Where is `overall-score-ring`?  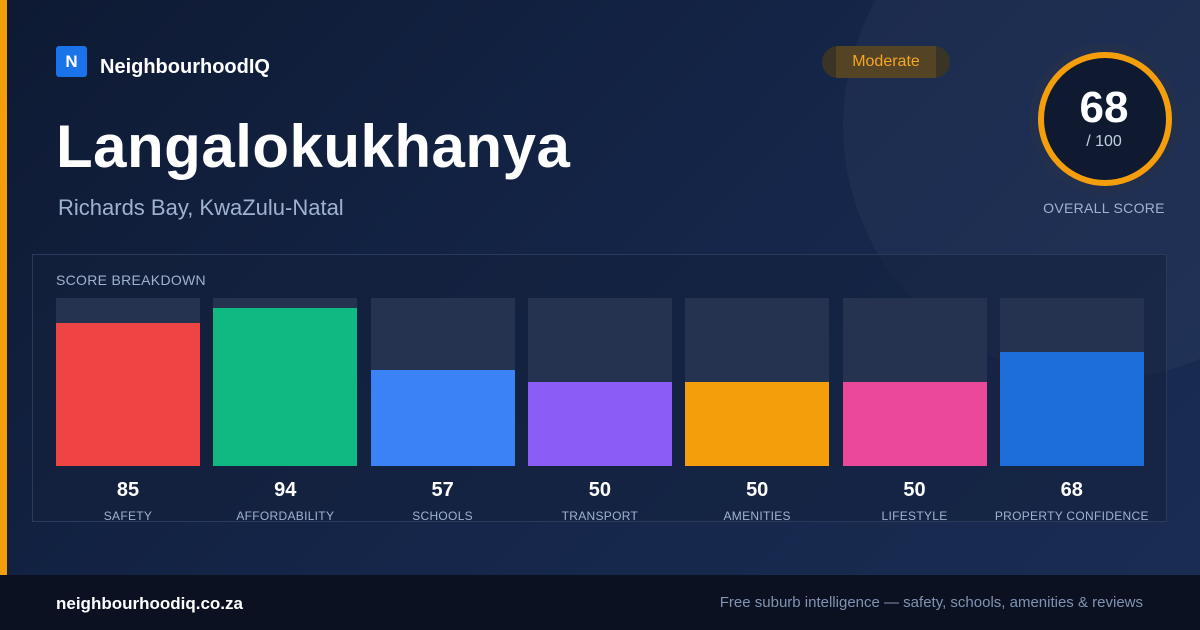 overall-score-ring is located at coordinates (1105, 119).